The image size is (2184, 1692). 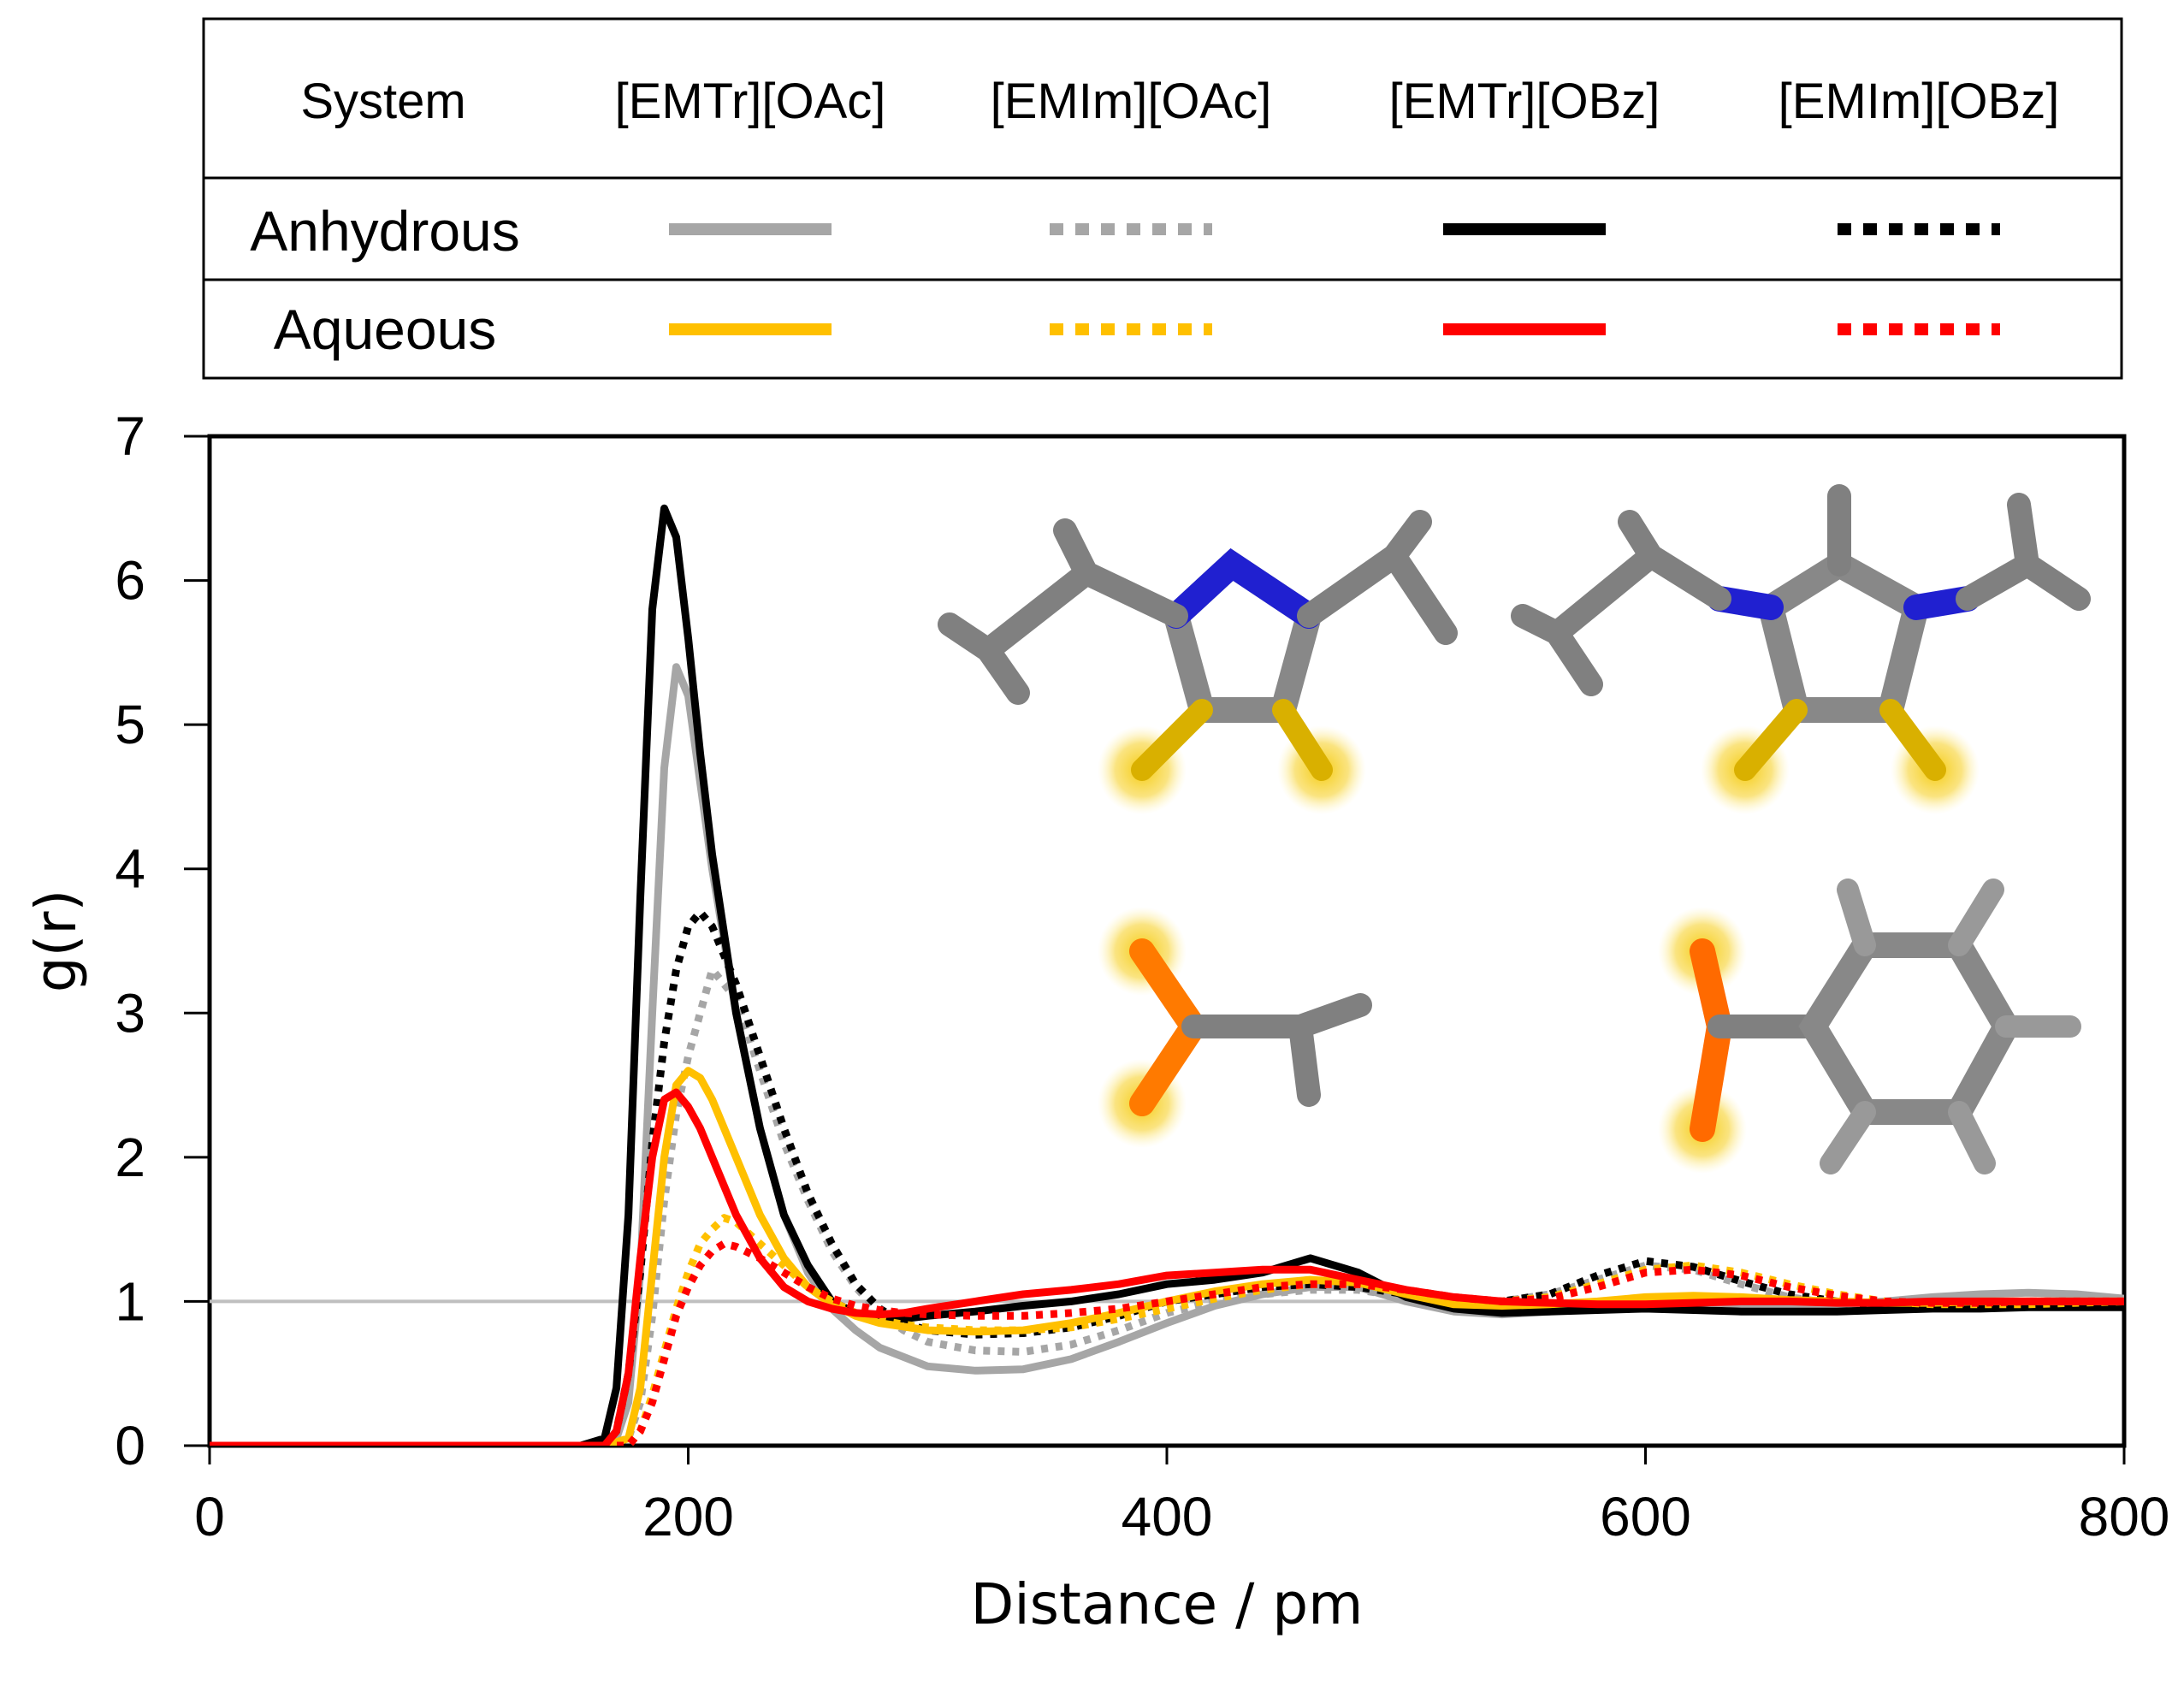 What do you see at coordinates (1167, 1604) in the screenshot?
I see `x-axis-title: Distance / pm` at bounding box center [1167, 1604].